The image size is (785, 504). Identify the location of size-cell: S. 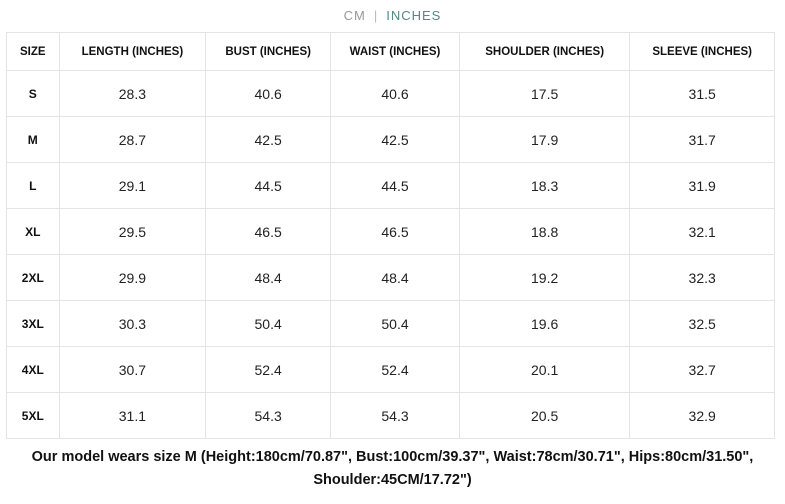
(33, 93).